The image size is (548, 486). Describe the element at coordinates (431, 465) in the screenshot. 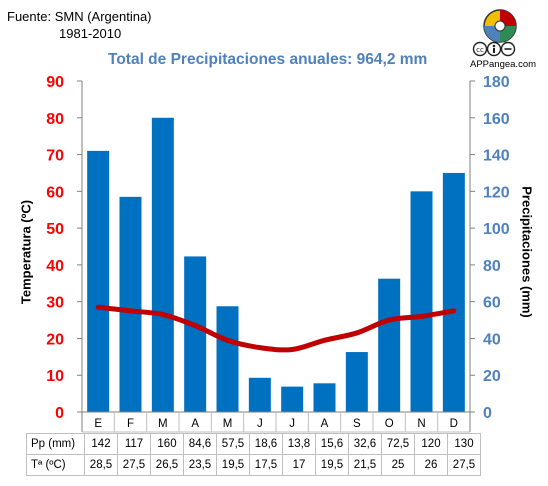

I see `table-cell: 26` at that location.